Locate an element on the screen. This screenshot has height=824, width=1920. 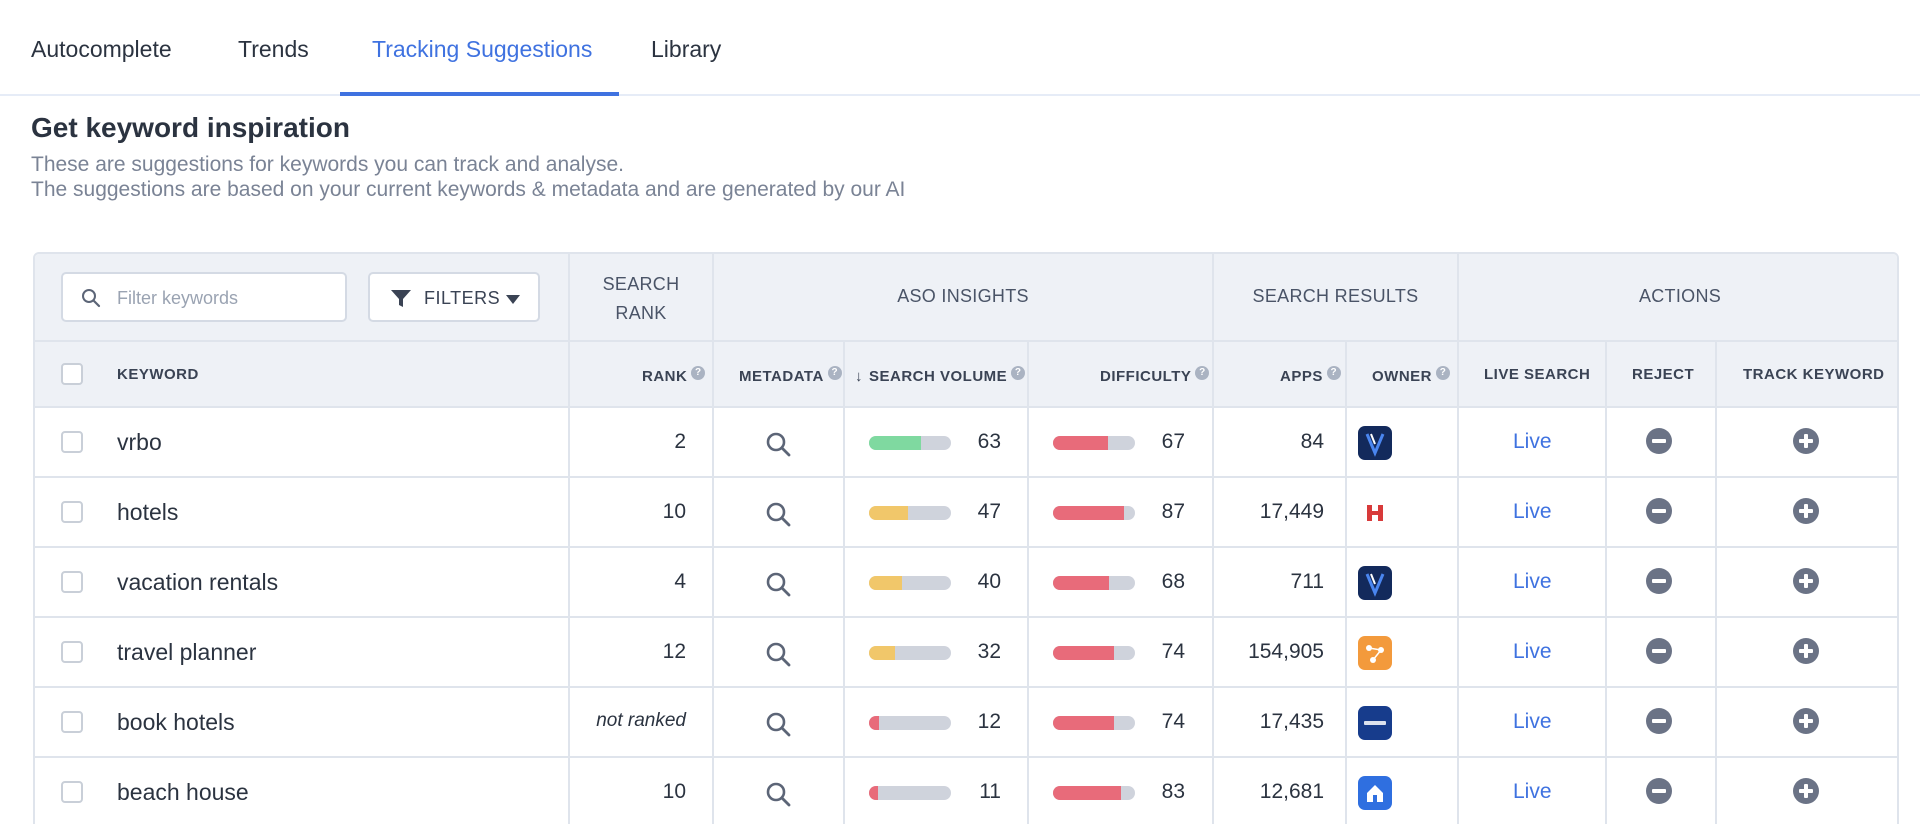
difficulty-value: 74 is located at coordinates (1173, 721).